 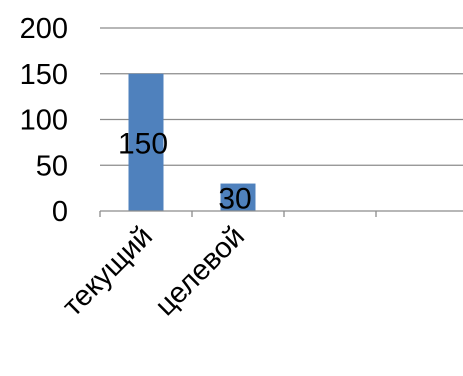 What do you see at coordinates (200, 271) in the screenshot?
I see `x-category-label-2: целевой` at bounding box center [200, 271].